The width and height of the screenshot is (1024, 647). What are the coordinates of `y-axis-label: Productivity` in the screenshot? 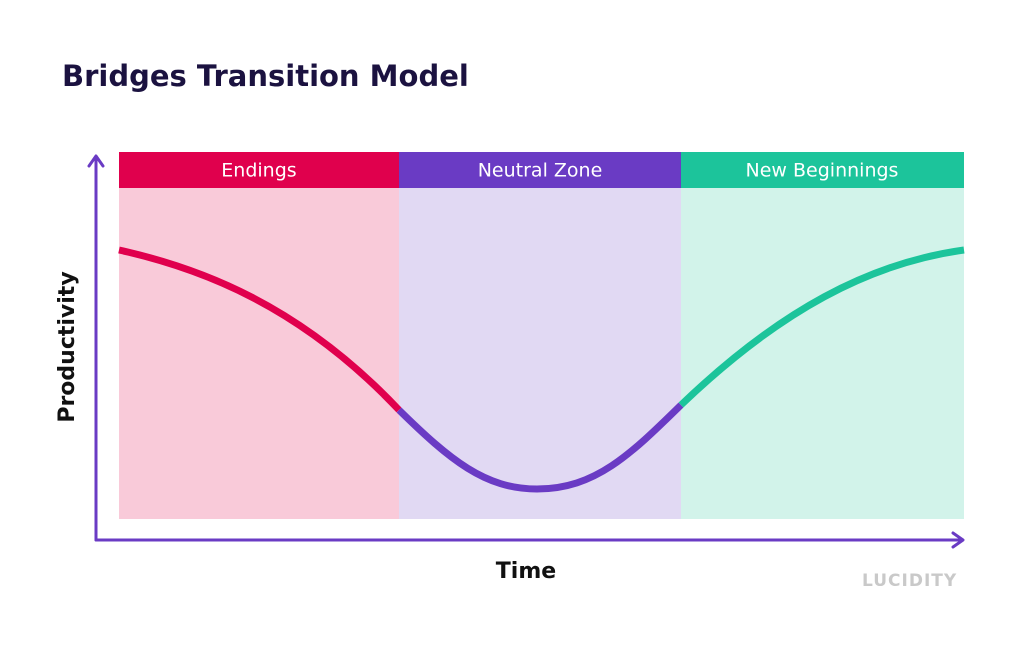 It's located at (67, 346).